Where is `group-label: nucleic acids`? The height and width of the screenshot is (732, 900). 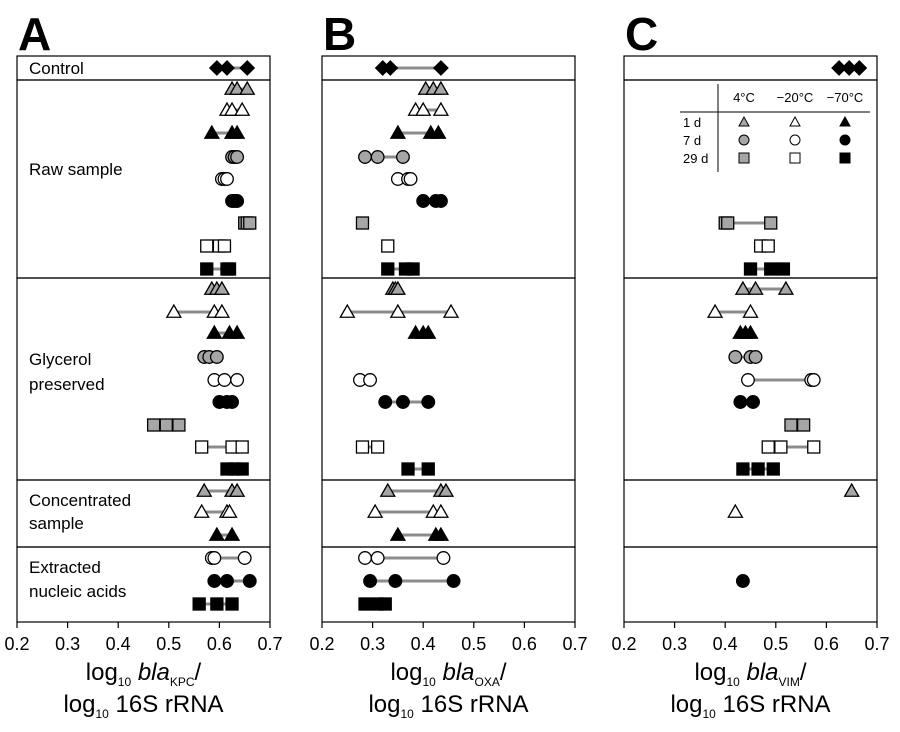 group-label: nucleic acids is located at coordinates (77, 591).